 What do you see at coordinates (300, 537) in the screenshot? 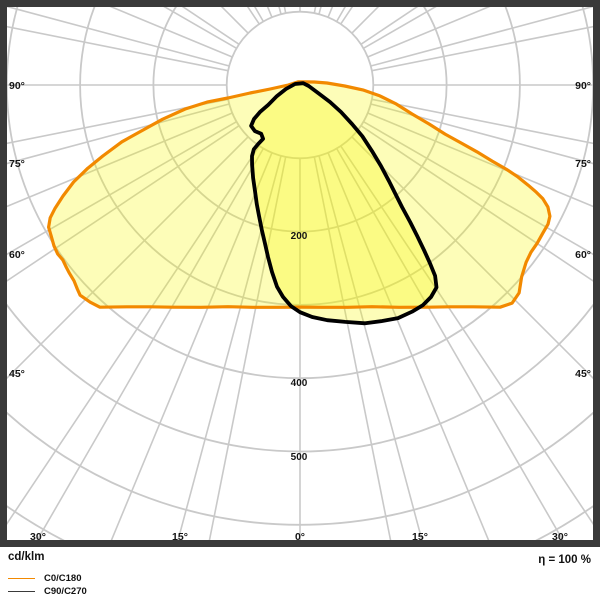
I see `angle-label: 0°` at bounding box center [300, 537].